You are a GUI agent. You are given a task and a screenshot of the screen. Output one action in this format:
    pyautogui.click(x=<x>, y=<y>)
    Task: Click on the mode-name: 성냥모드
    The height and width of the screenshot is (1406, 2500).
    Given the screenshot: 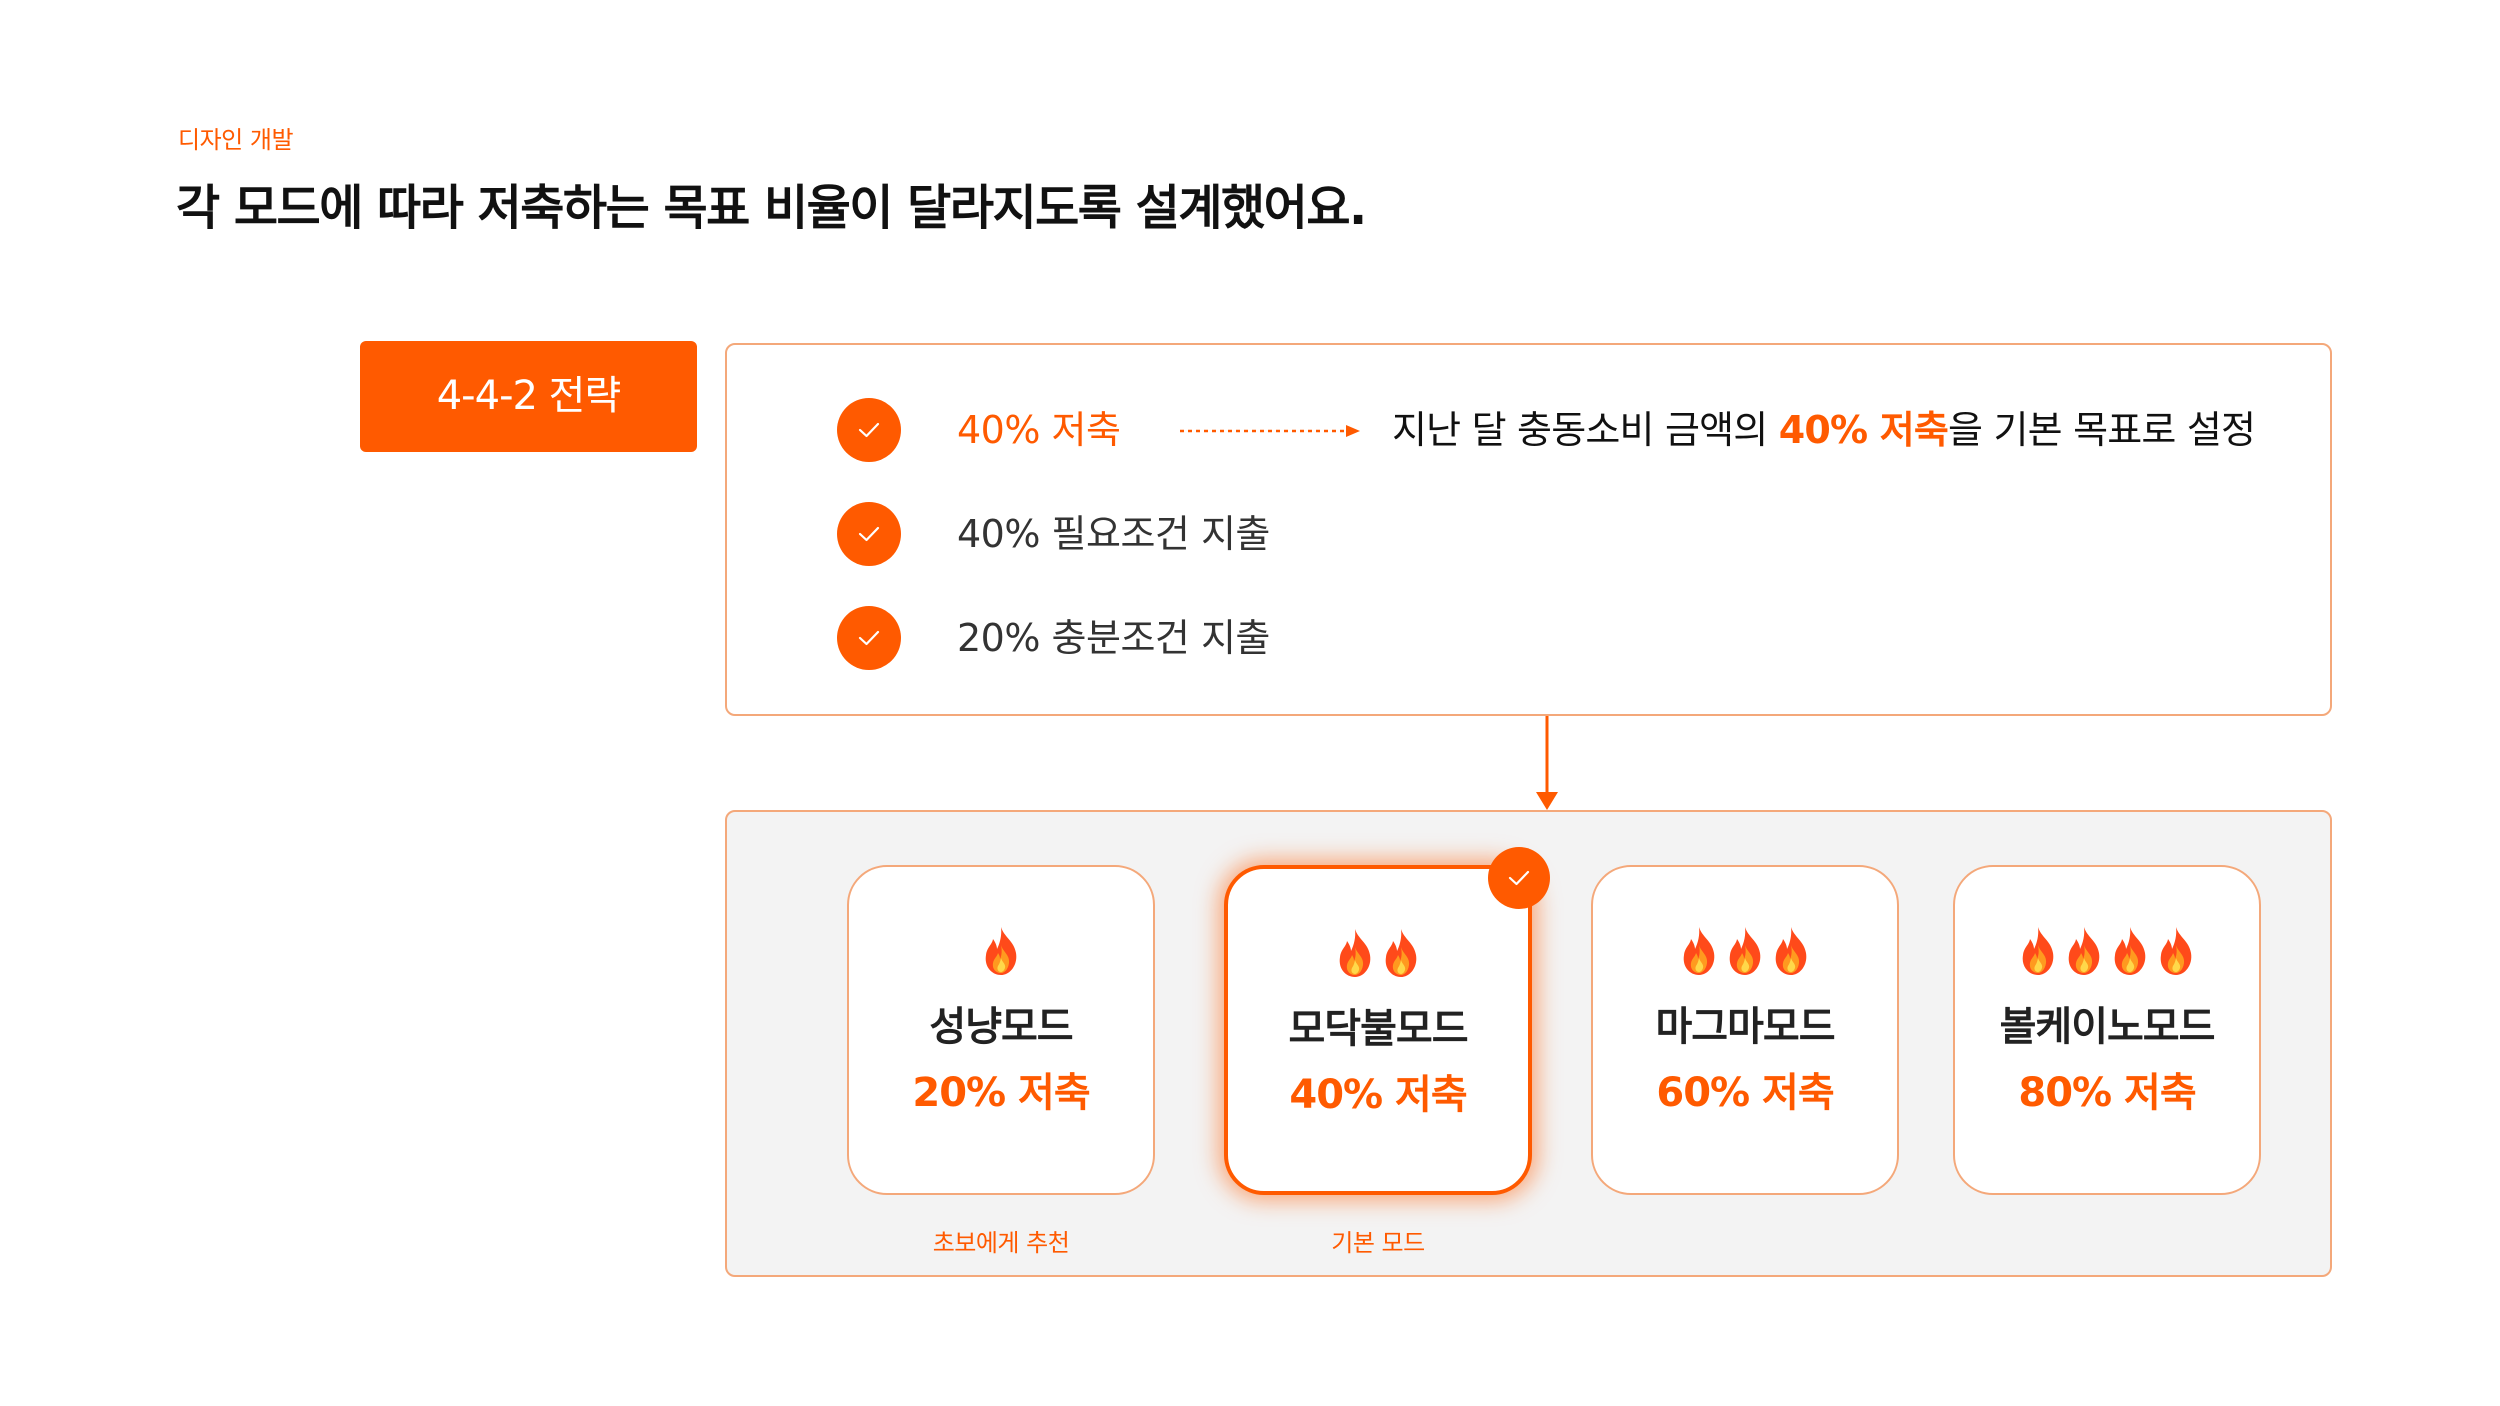 What is the action you would take?
    pyautogui.click(x=1001, y=1027)
    